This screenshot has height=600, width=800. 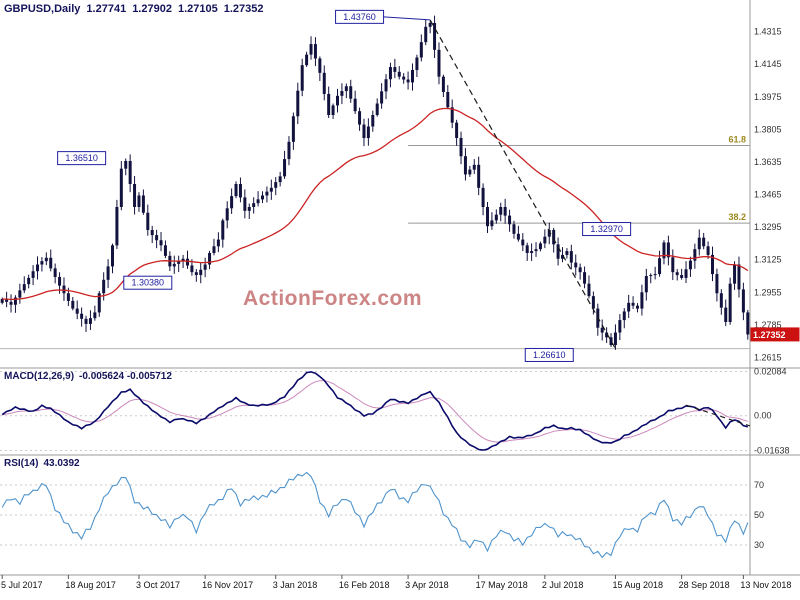 I want to click on price-axis-label: 1.3125, so click(x=768, y=260).